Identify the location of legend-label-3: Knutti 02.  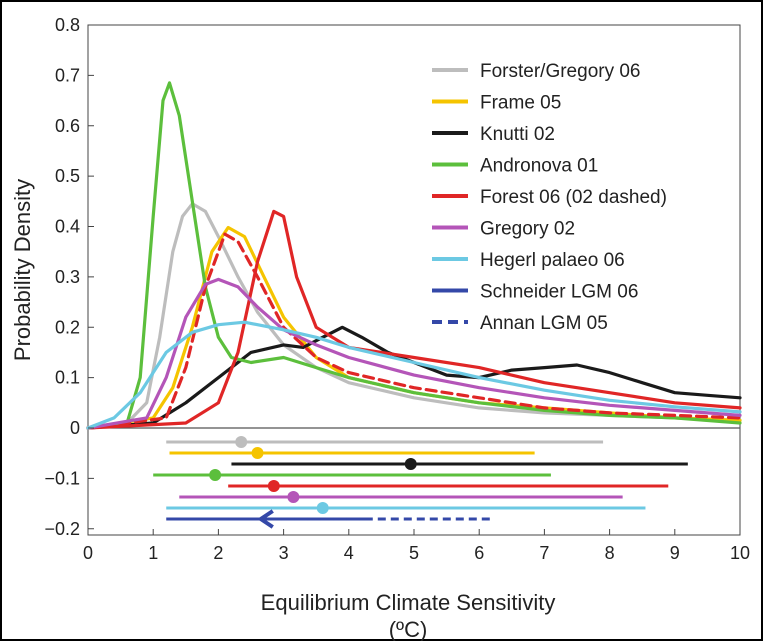
(517, 134).